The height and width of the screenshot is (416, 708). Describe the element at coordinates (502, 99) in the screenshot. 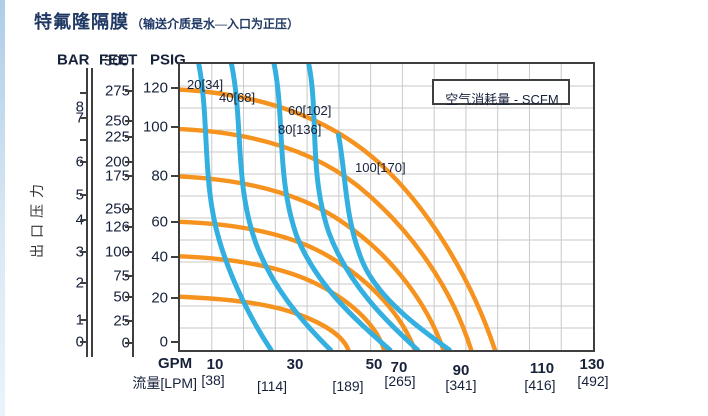

I see `legend-label: 空气消耗量 - SCFM` at that location.